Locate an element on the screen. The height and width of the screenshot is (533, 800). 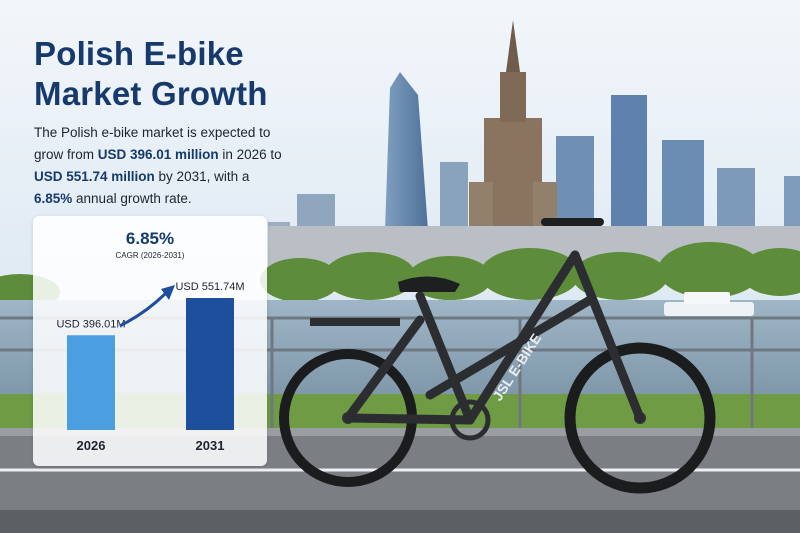
data-label-2031: USD 551.74M is located at coordinates (209, 287).